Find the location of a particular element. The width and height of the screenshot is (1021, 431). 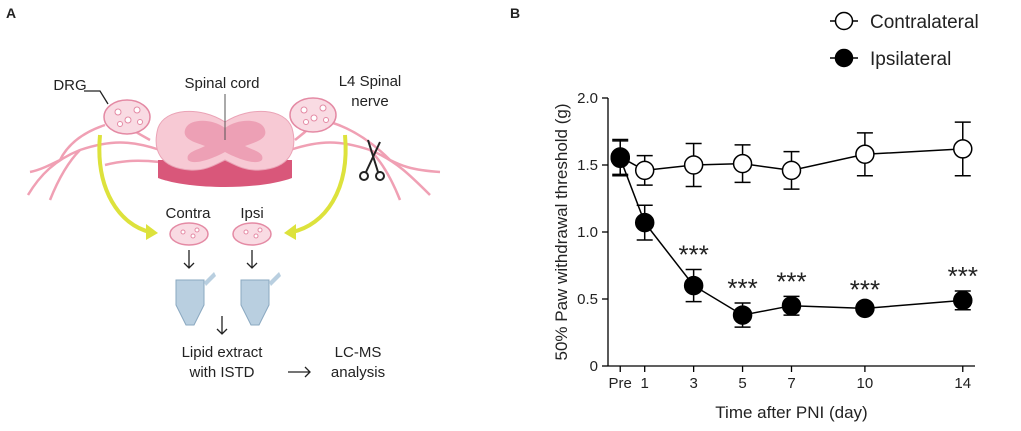

y-tick-label: 1.5 is located at coordinates (587, 165).